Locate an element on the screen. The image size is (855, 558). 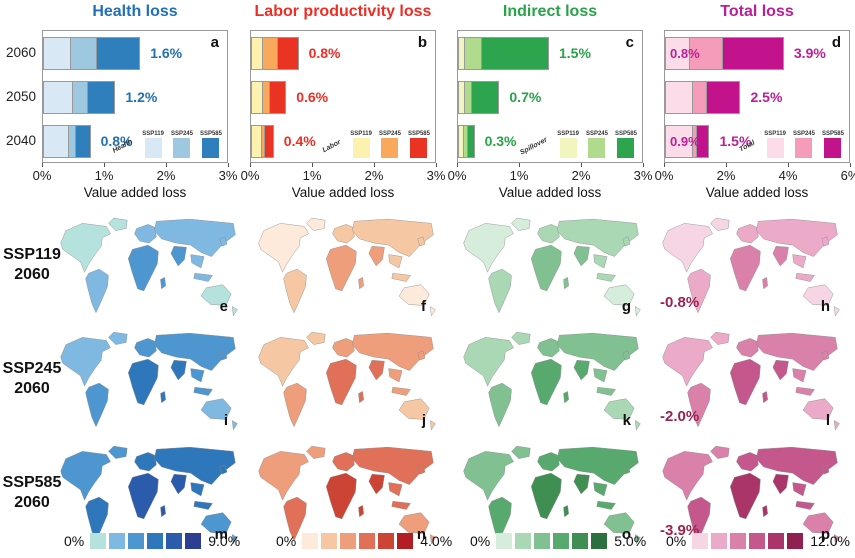
year-label: 2060 is located at coordinates (20, 52).